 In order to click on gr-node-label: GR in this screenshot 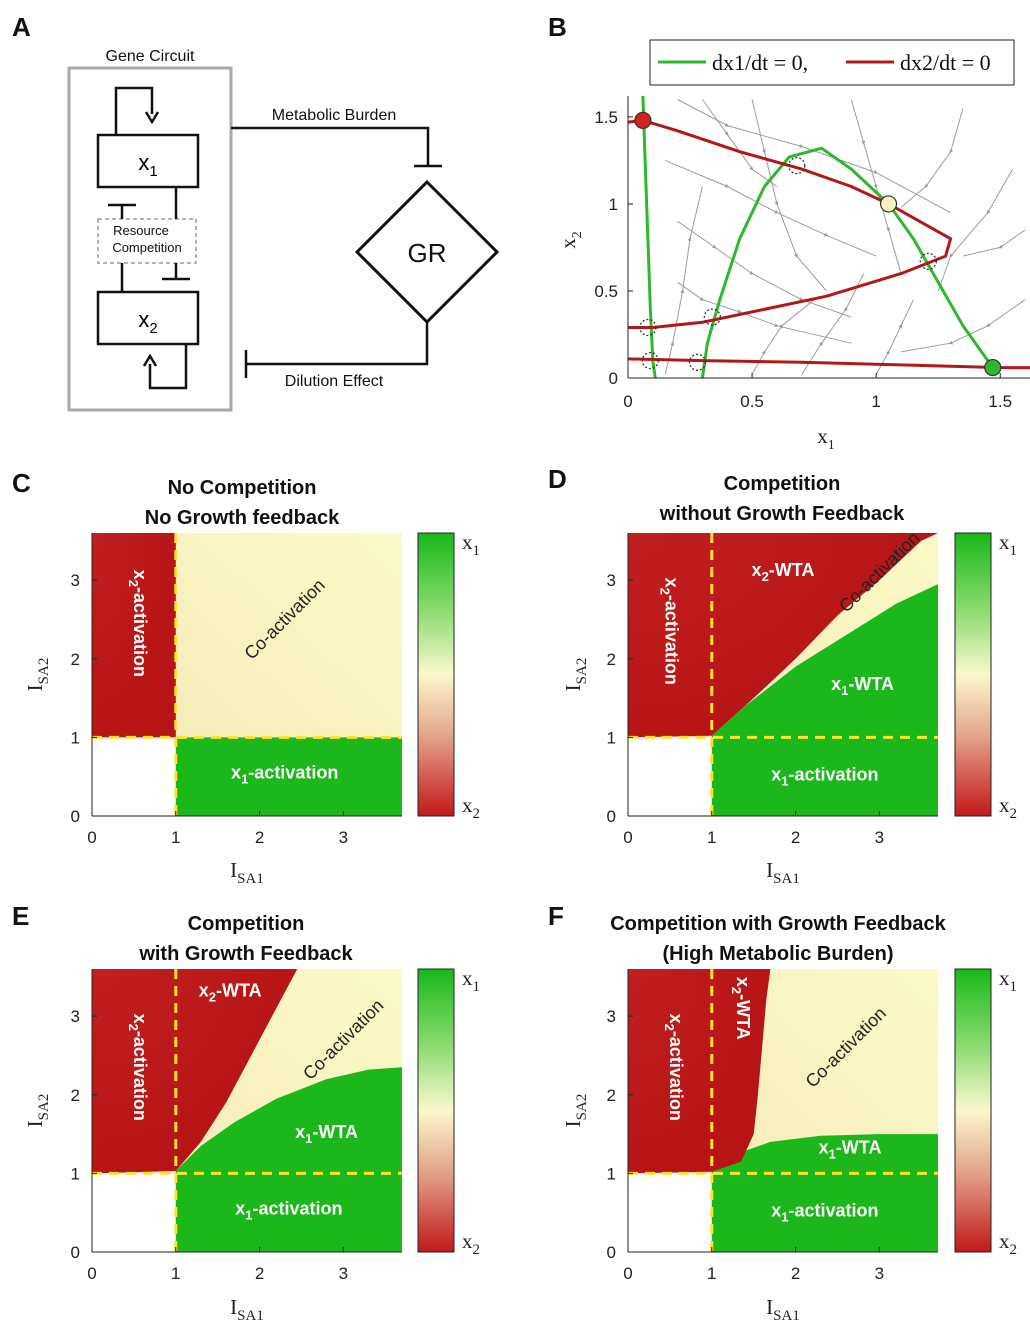, I will do `click(427, 253)`.